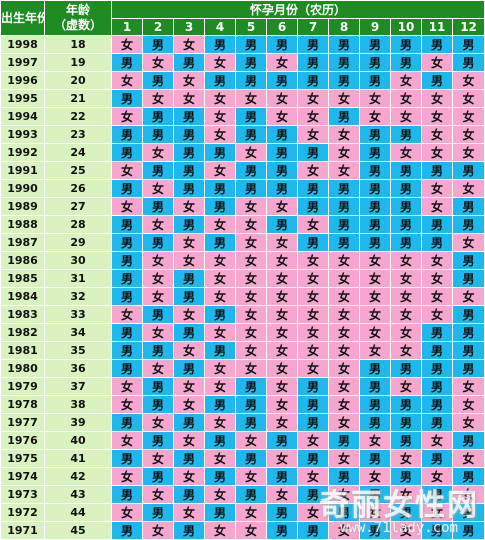 Image resolution: width=485 pixels, height=540 pixels. What do you see at coordinates (22, 476) in the screenshot?
I see `birth-year-cell: 1974` at bounding box center [22, 476].